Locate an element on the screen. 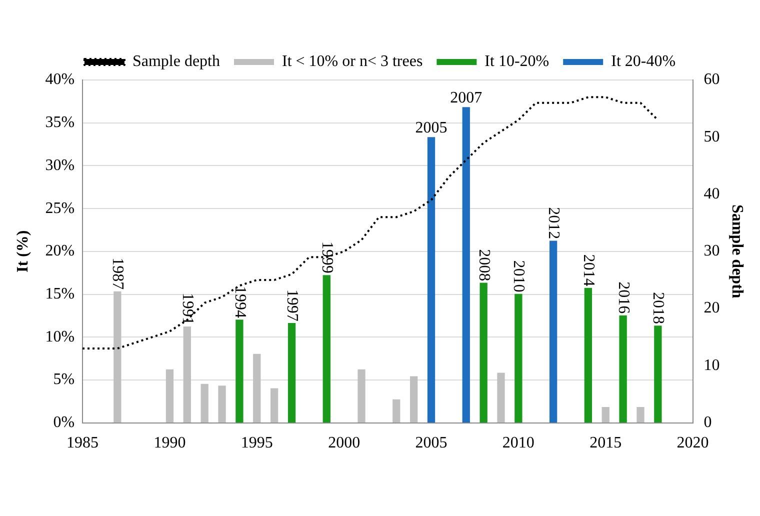  y-tick-label: 30% is located at coordinates (60, 165).